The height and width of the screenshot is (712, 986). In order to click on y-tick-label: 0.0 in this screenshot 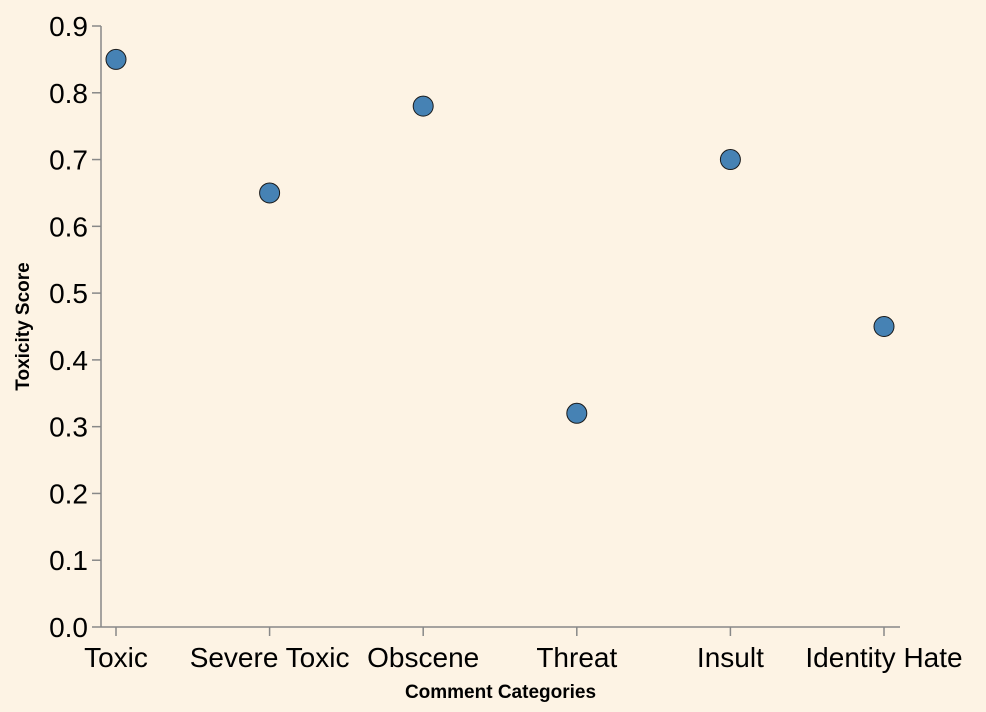, I will do `click(68, 627)`.